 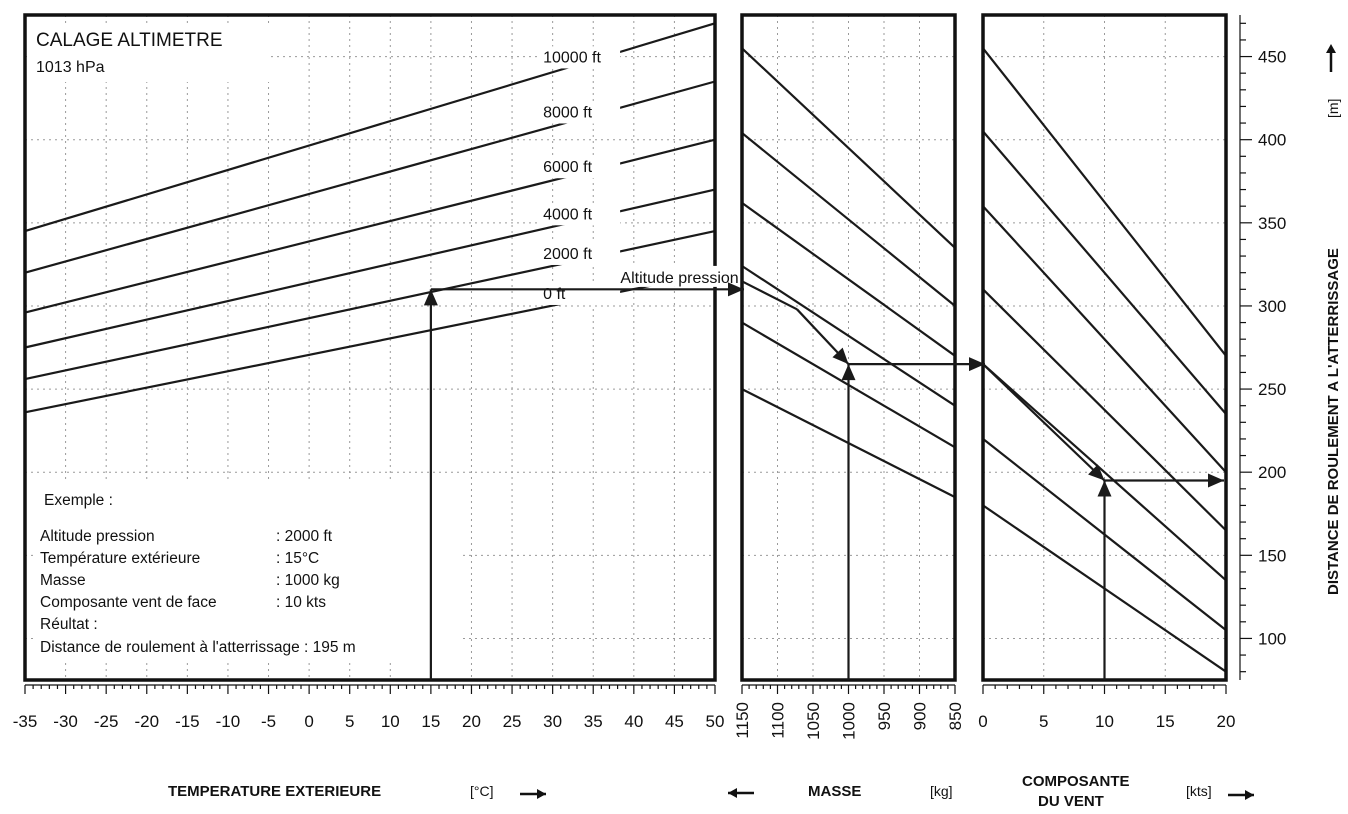 I want to click on series-label: 10000 ft, so click(x=572, y=57).